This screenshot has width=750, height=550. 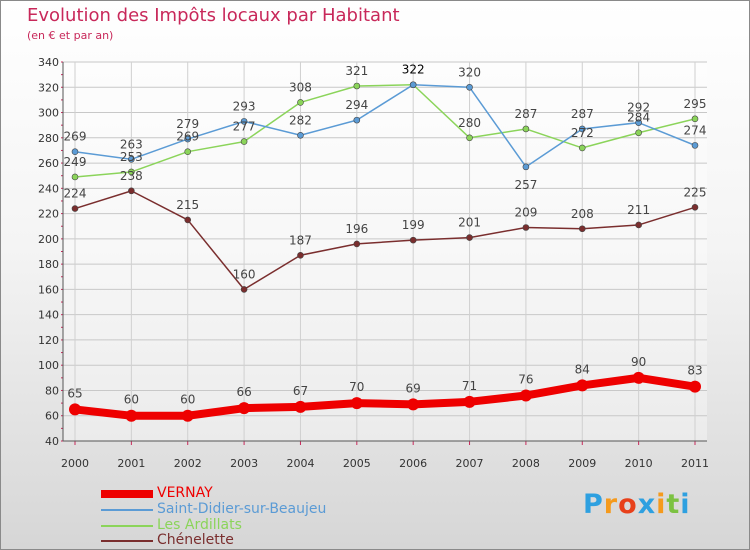 I want to click on data-label-les-ardillats: 269, so click(x=187, y=137).